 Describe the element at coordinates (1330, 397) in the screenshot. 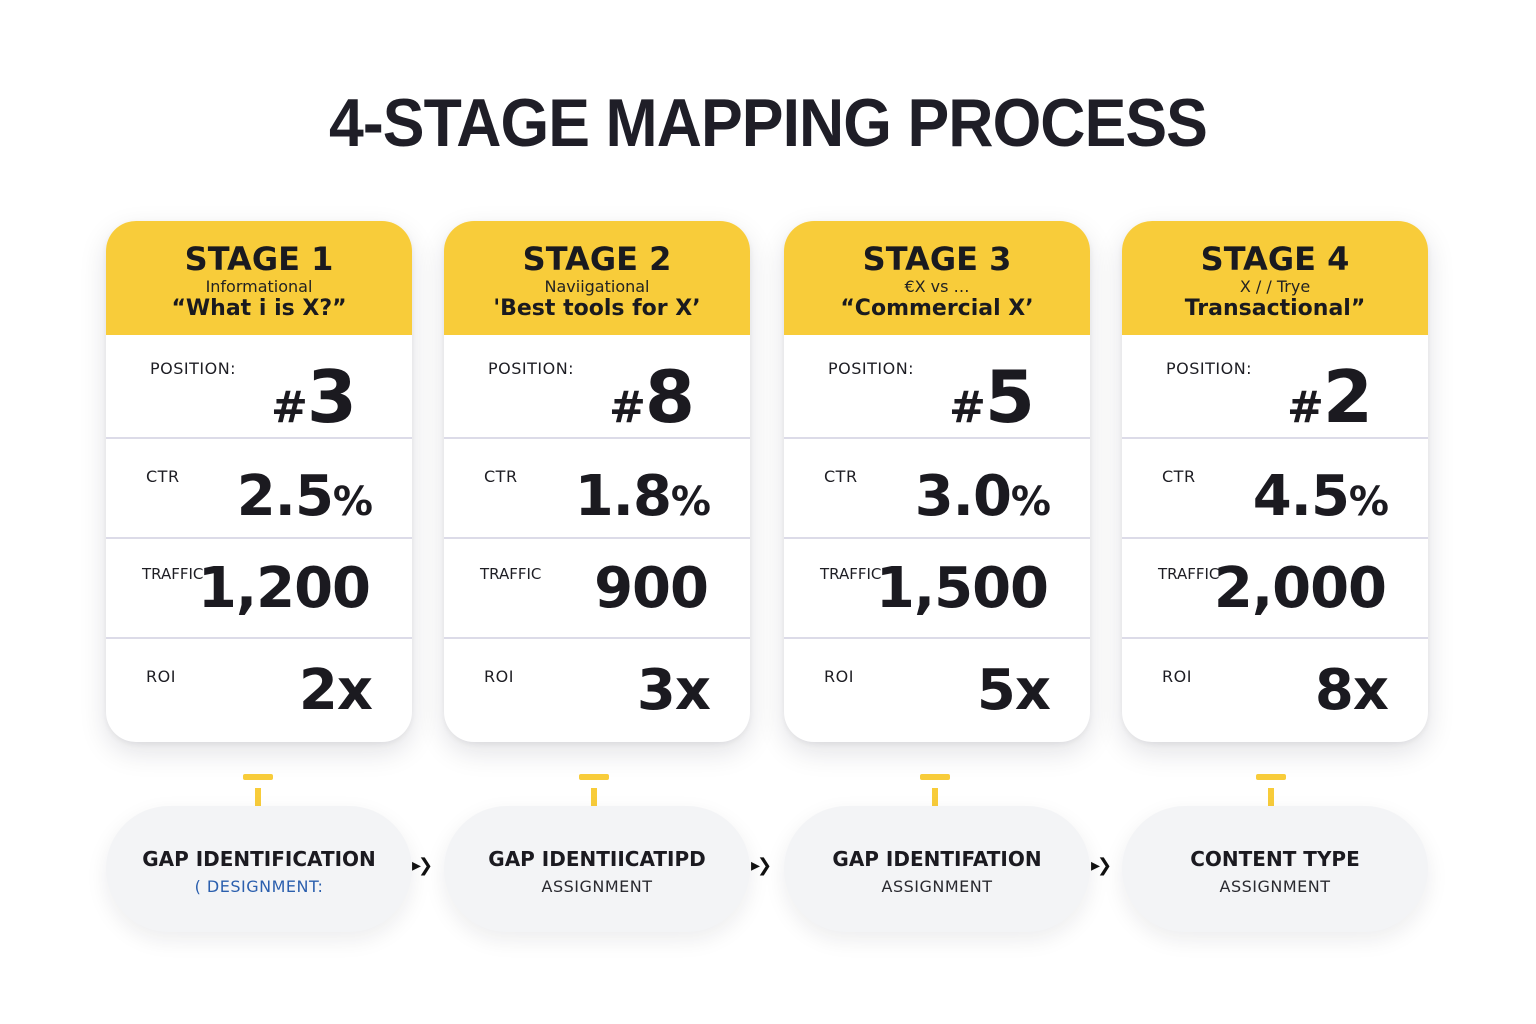

I see `metric-value: #2` at that location.